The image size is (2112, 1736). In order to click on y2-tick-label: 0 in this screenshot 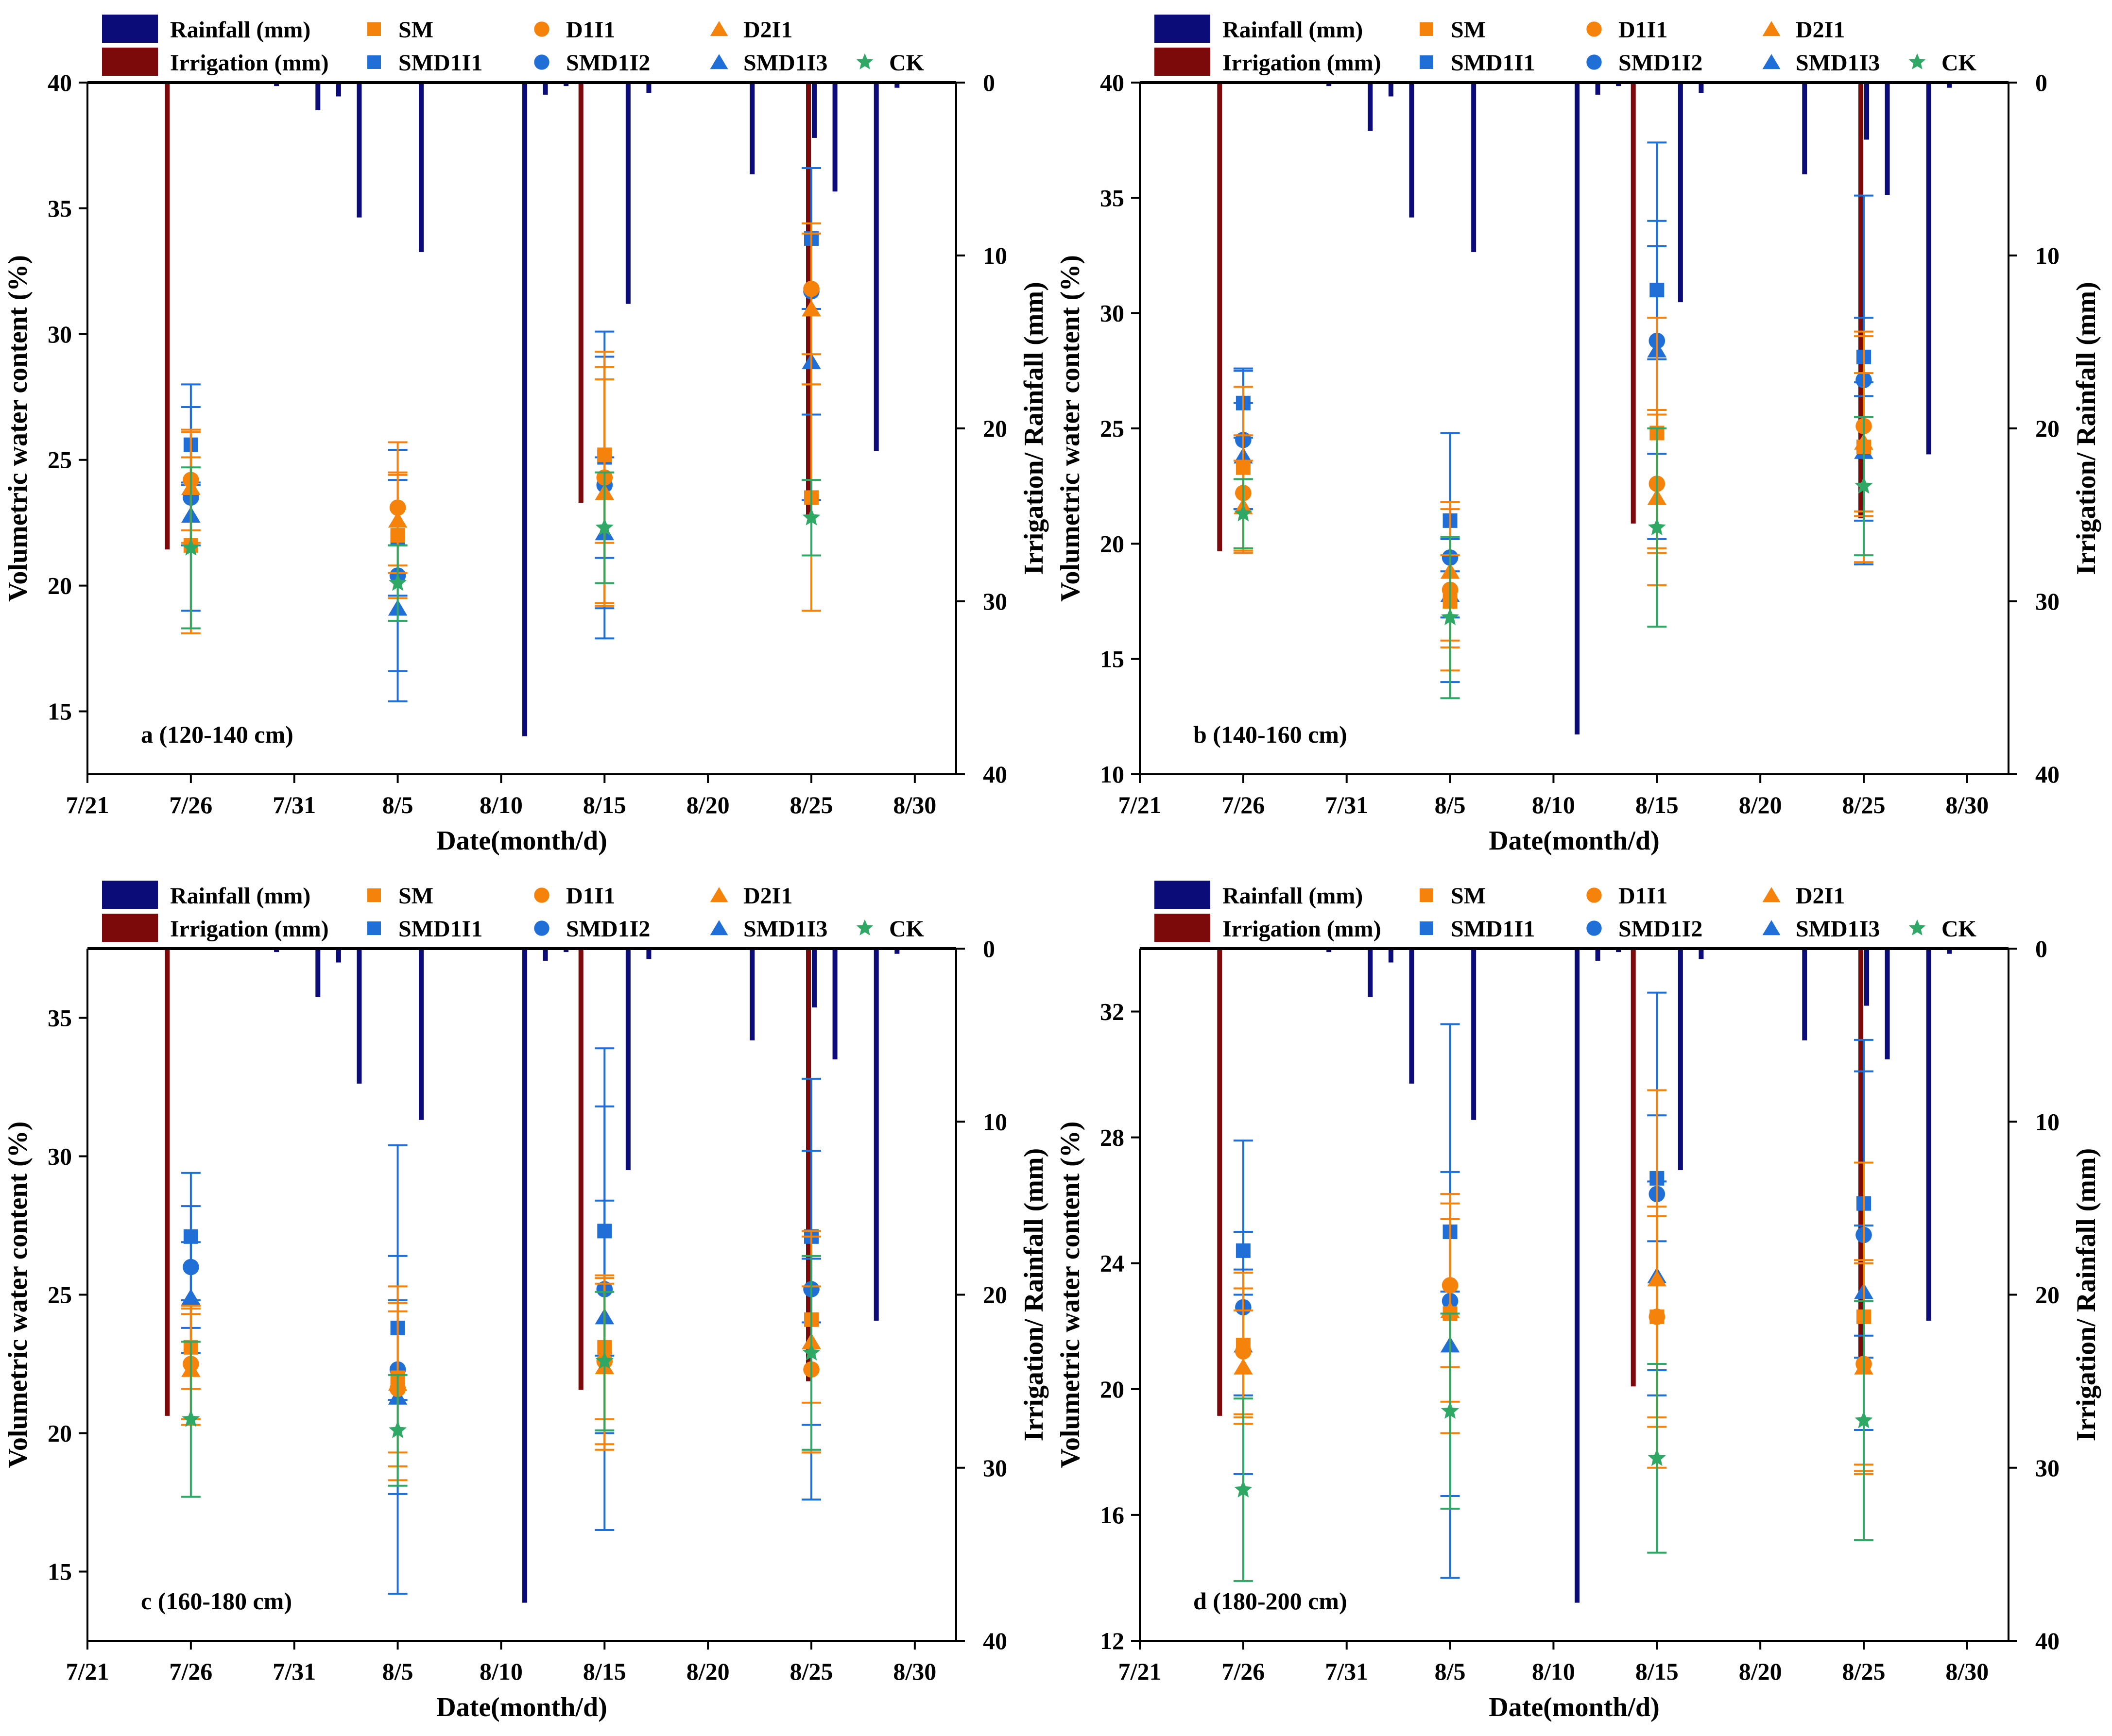, I will do `click(989, 82)`.